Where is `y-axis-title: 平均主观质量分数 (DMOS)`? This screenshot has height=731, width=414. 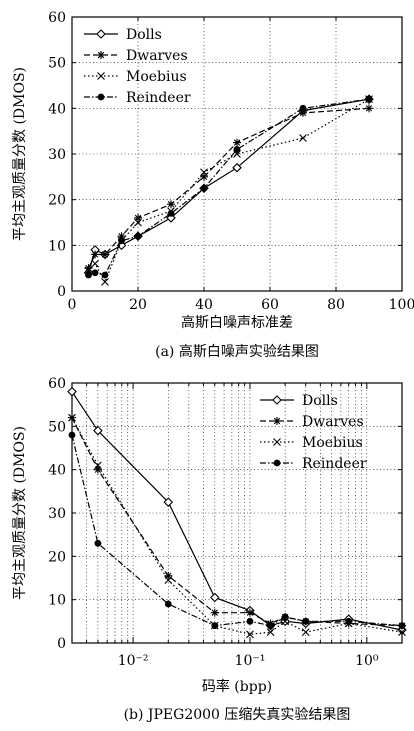 y-axis-title: 平均主观质量分数 (DMOS) is located at coordinates (20, 513).